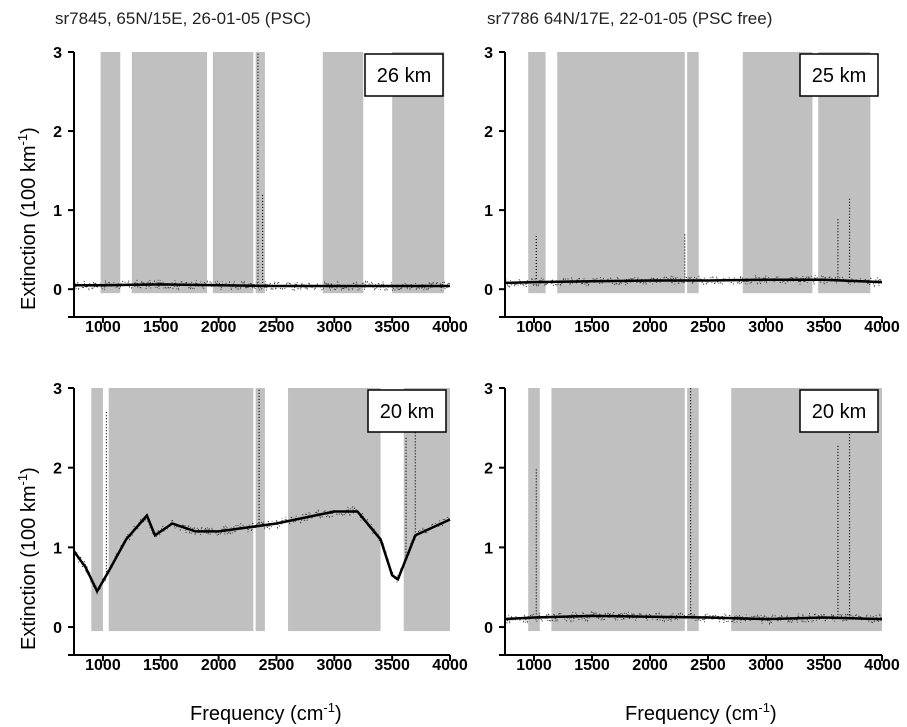  What do you see at coordinates (629, 18) in the screenshot?
I see `panel-title-top-right: sr7786 64N/17E, 22-01-05 (PSC free)` at bounding box center [629, 18].